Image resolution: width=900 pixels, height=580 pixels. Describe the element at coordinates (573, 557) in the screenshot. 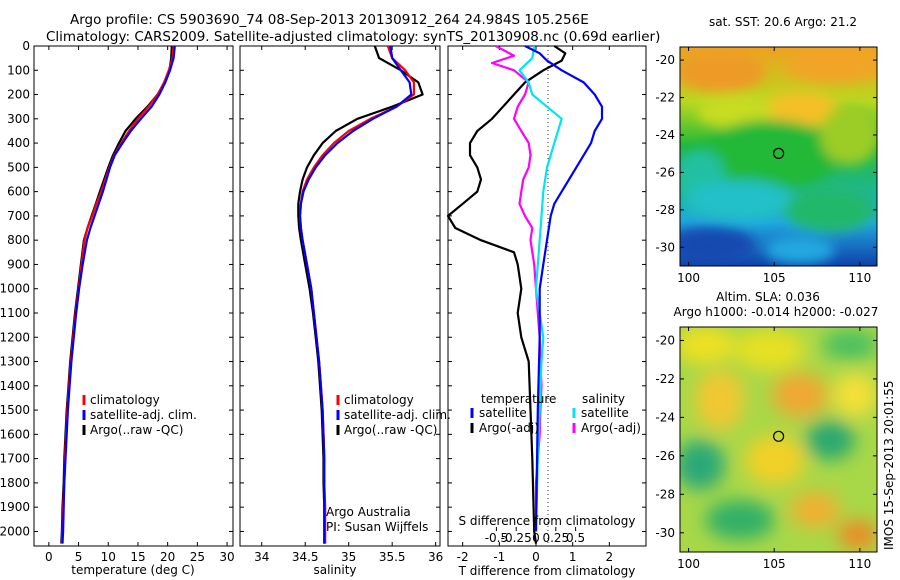

I see `x-tick-label: 1` at that location.